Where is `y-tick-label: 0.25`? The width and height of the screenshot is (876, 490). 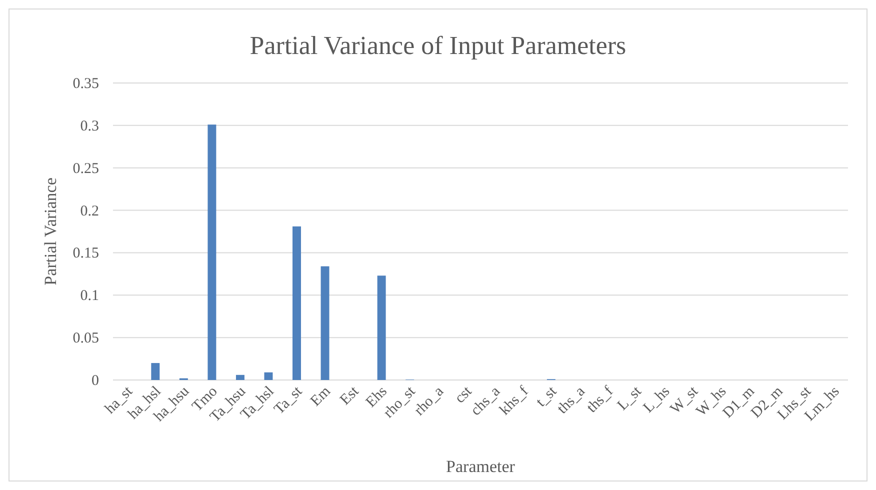 y-tick-label: 0.25 is located at coordinates (85, 168).